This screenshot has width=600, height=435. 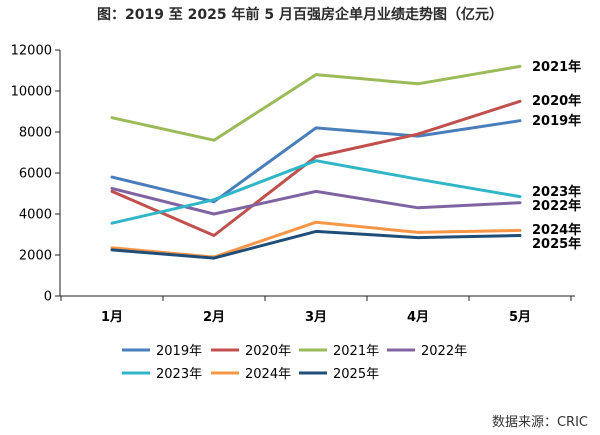 What do you see at coordinates (112, 317) in the screenshot?
I see `x-tick-label: 1月` at bounding box center [112, 317].